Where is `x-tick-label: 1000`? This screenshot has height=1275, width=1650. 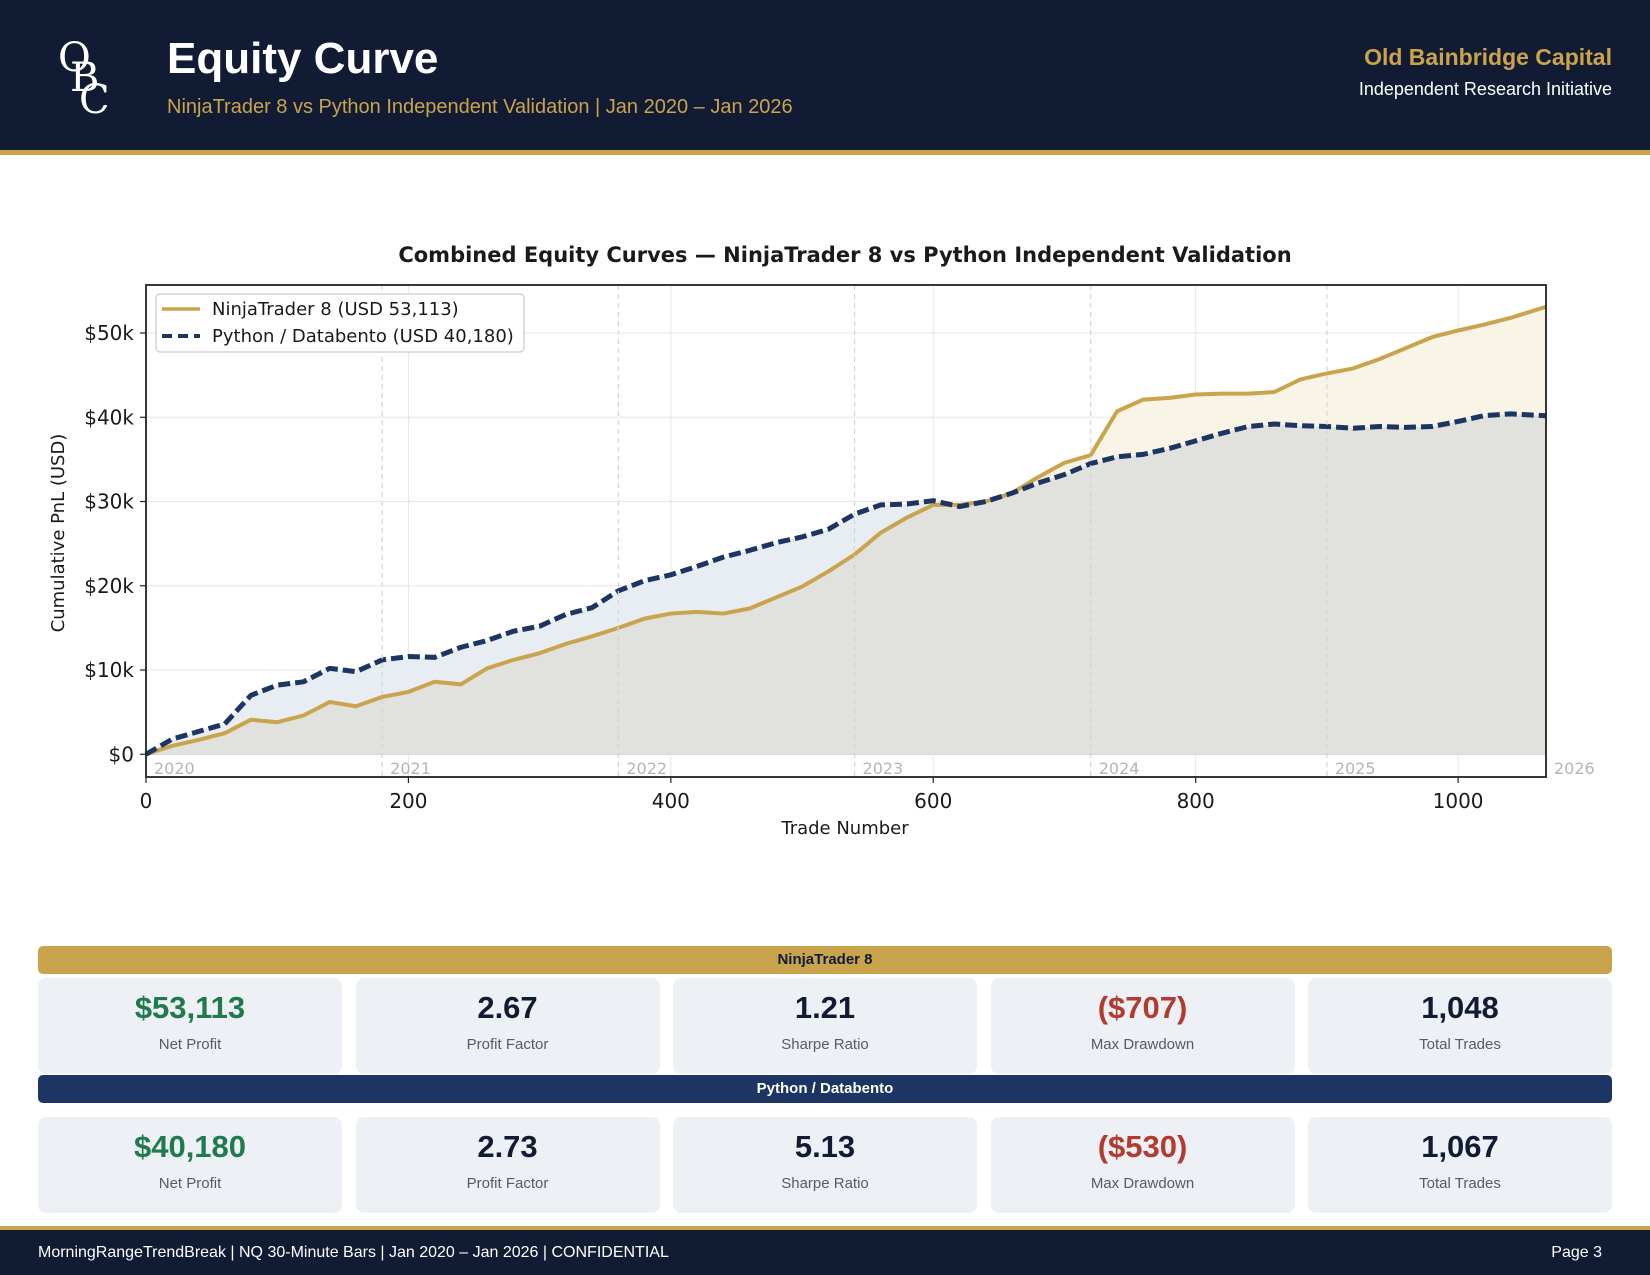
x-tick-label: 1000 is located at coordinates (1458, 801).